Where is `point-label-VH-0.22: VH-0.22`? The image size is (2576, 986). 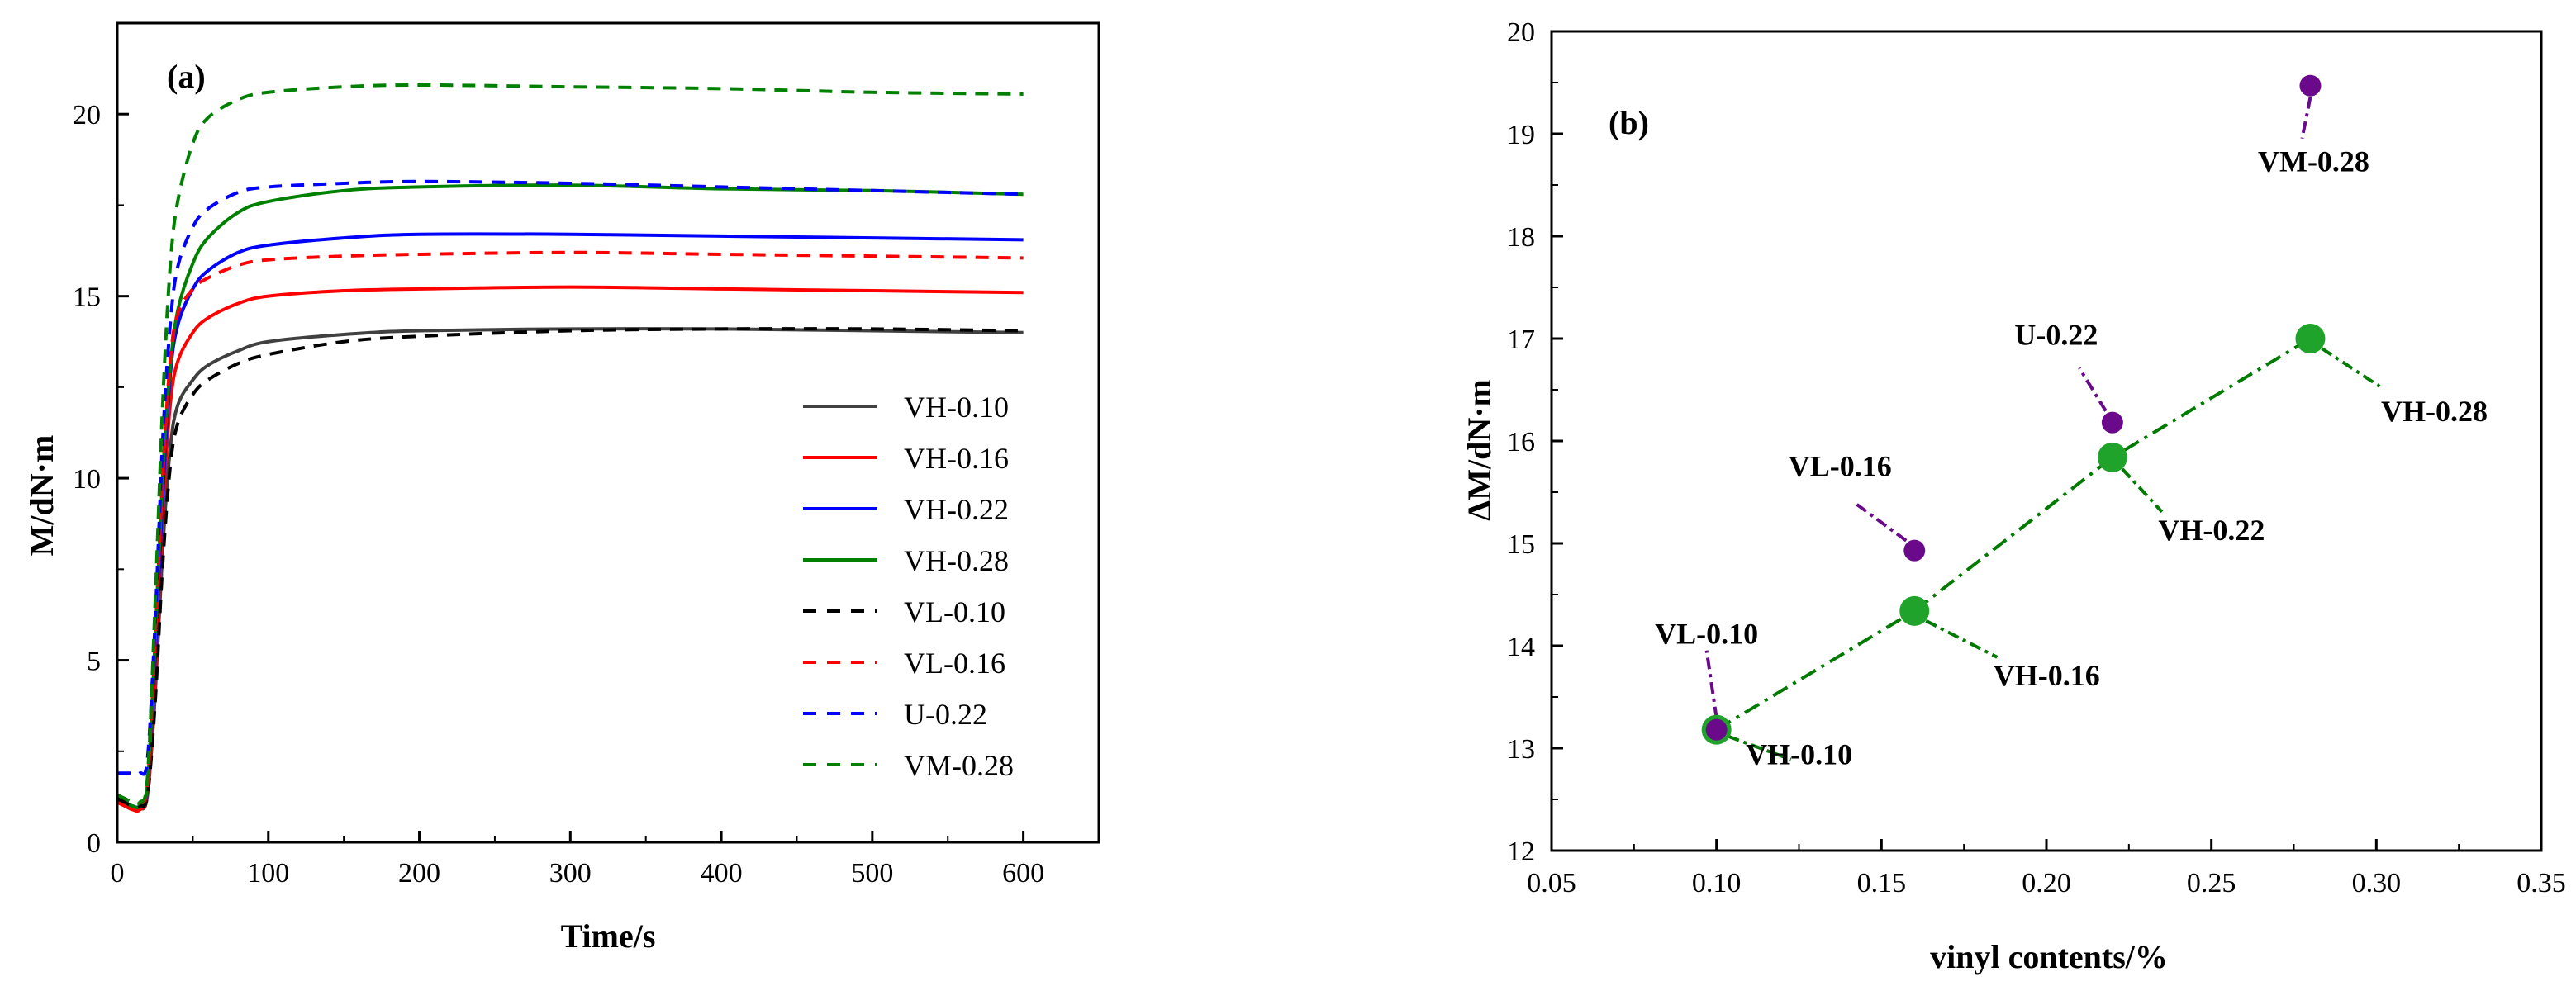 point-label-VH-0.22: VH-0.22 is located at coordinates (2211, 530).